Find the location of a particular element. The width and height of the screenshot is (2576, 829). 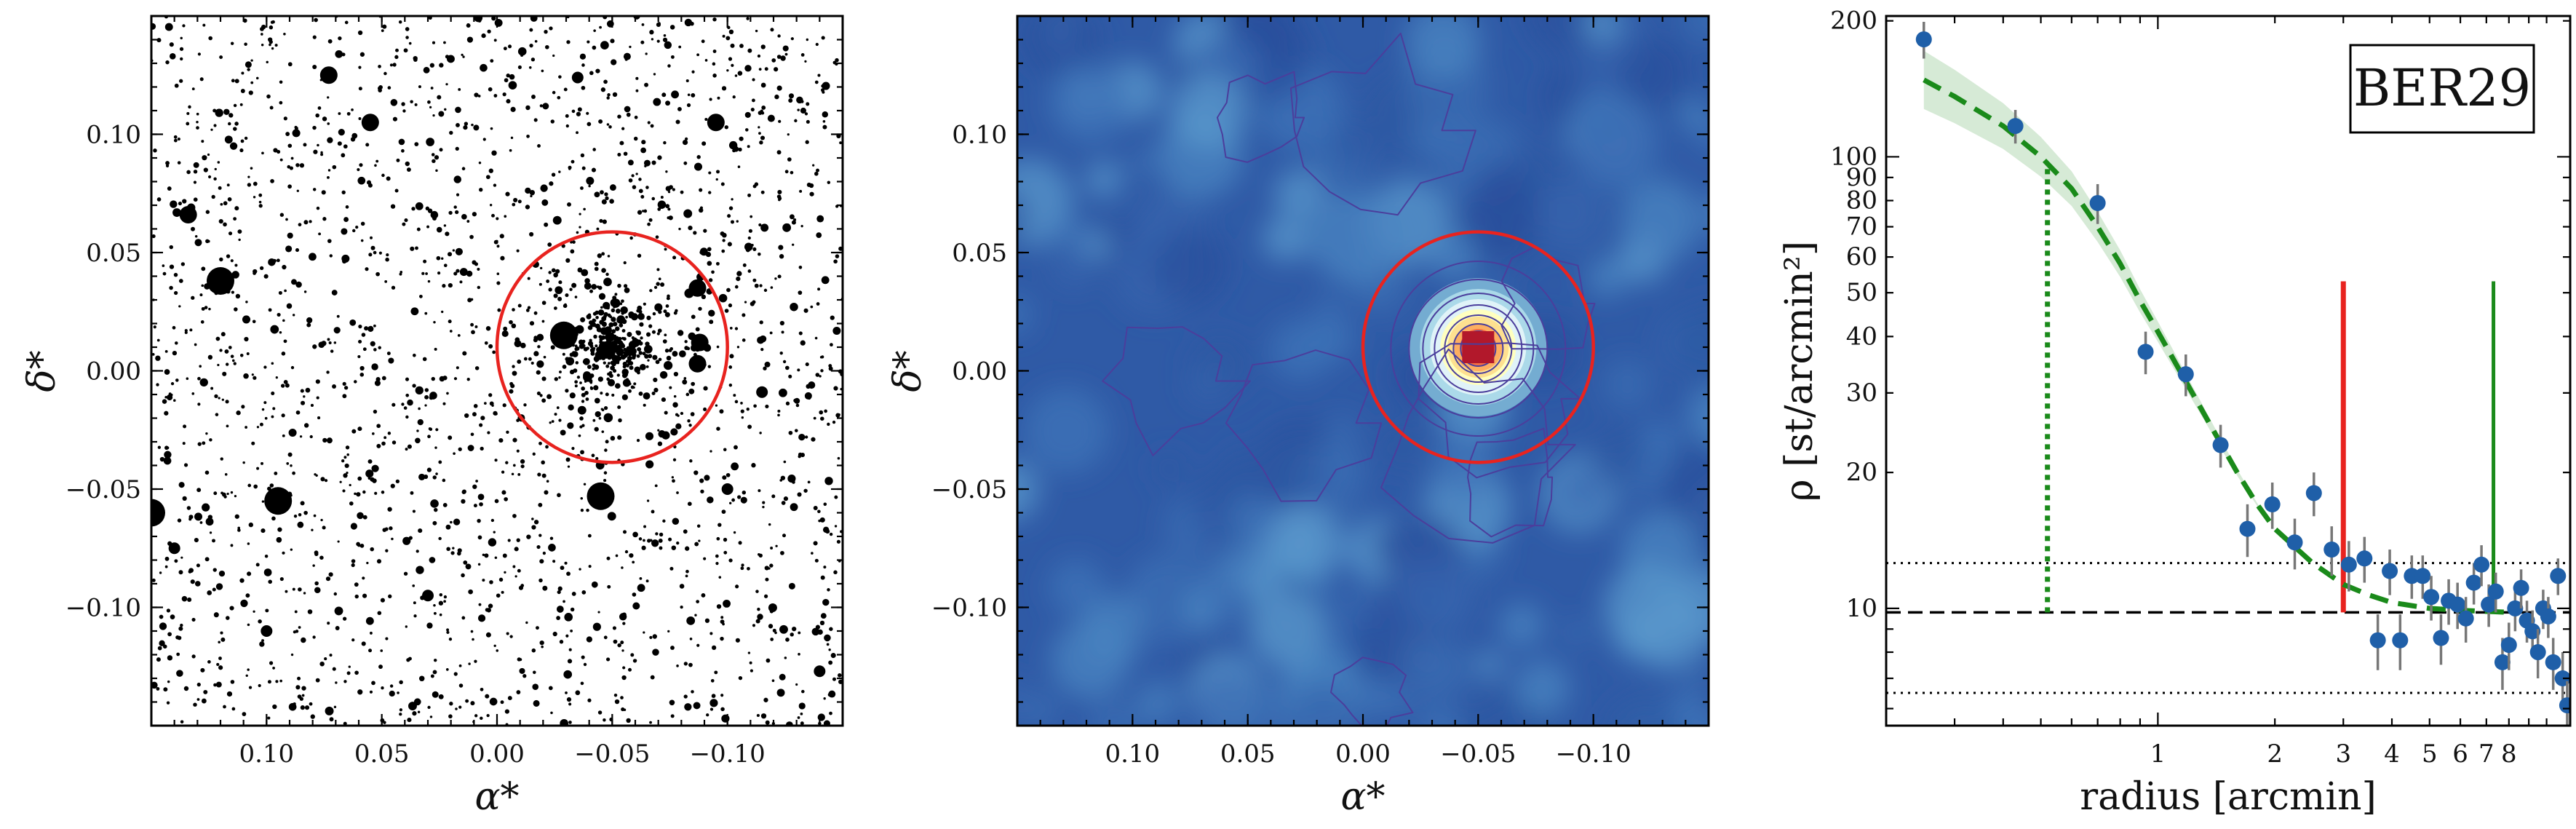

x-tick-label: −0.05 is located at coordinates (1478, 754).